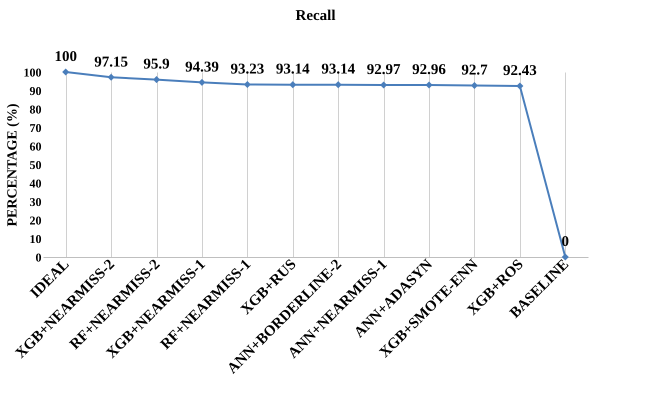  What do you see at coordinates (36, 91) in the screenshot?
I see `y-tick-label: 90` at bounding box center [36, 91].